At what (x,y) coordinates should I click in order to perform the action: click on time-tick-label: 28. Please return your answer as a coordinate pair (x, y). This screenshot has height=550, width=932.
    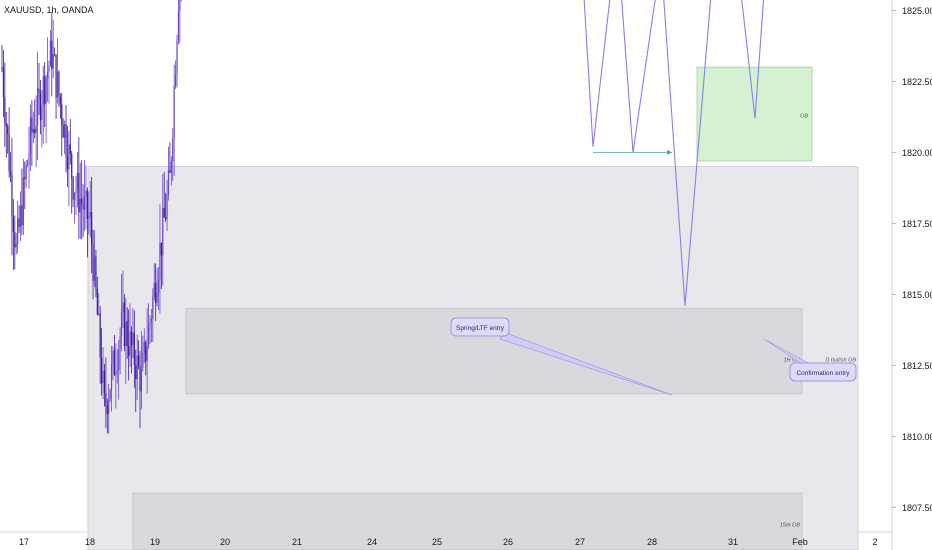
    Looking at the image, I should click on (652, 542).